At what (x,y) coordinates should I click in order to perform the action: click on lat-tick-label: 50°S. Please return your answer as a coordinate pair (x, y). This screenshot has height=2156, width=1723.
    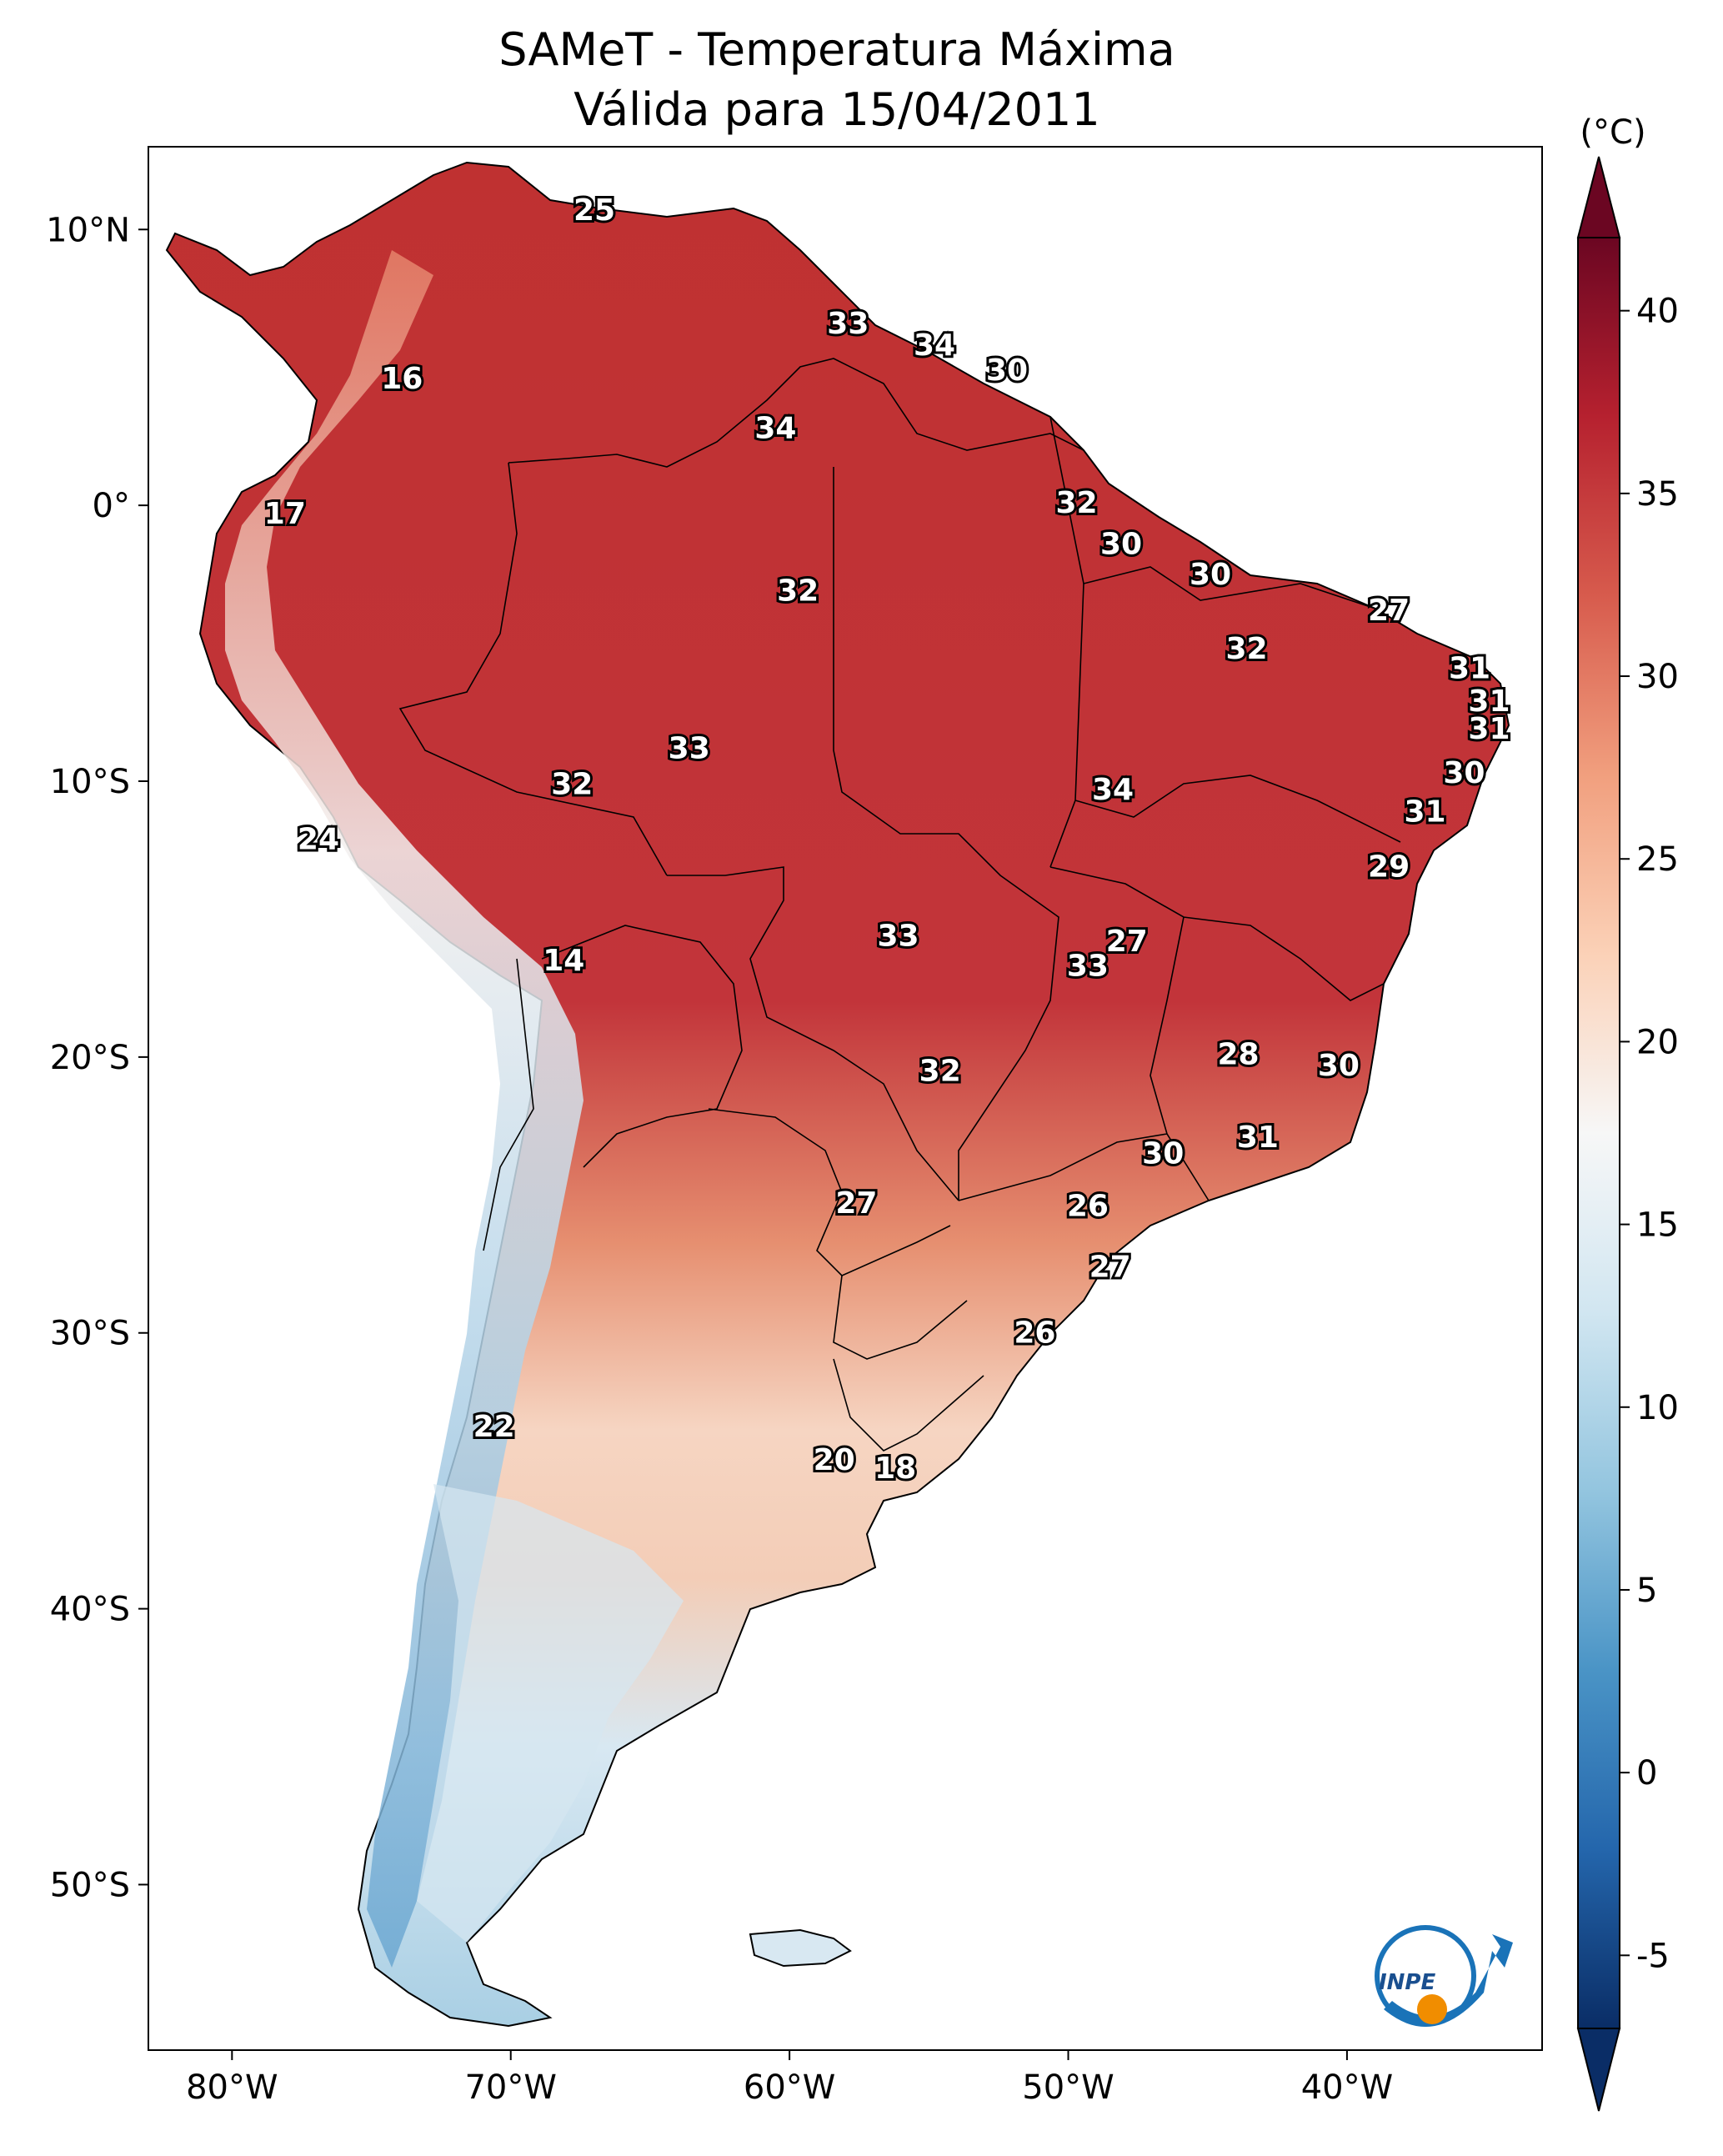
    Looking at the image, I should click on (90, 1885).